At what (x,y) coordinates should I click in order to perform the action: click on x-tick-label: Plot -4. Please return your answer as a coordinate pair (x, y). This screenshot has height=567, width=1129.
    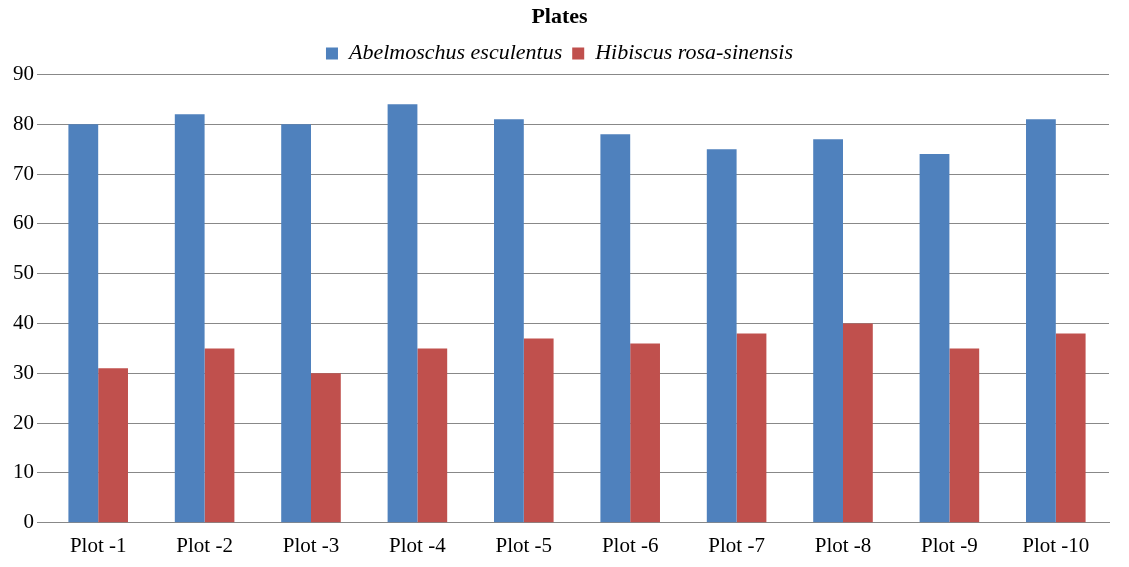
    Looking at the image, I should click on (418, 544).